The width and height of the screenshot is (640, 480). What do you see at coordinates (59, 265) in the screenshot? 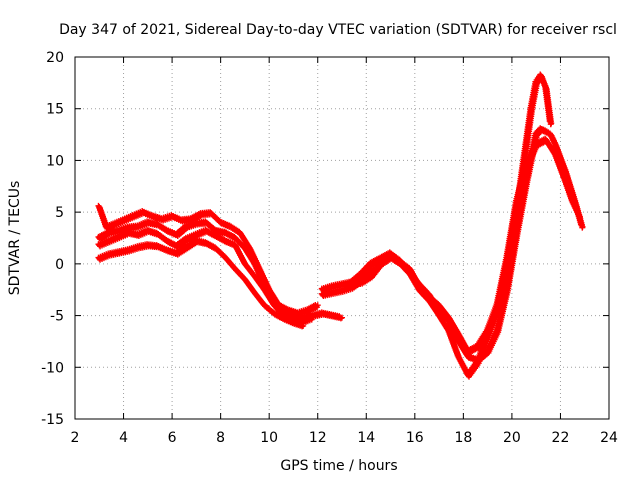
I see `y-tick-label: 0` at bounding box center [59, 265].